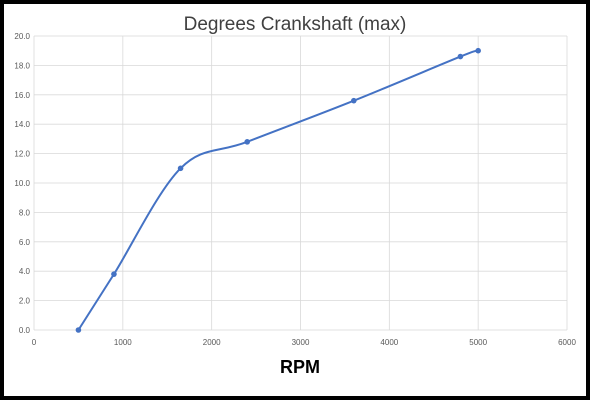  Describe the element at coordinates (22, 124) in the screenshot. I see `y-tick-label: 14.0` at that location.